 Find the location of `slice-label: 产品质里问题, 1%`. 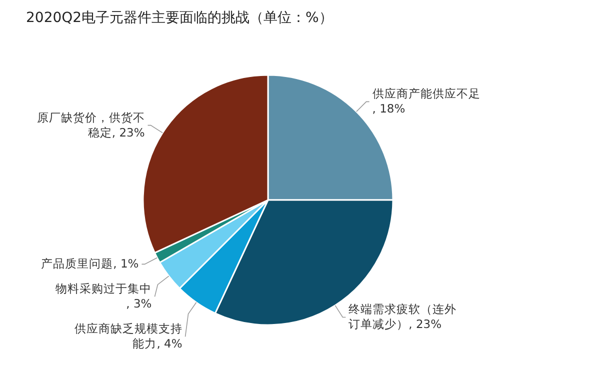

slice-label: 产品质里问题, 1% is located at coordinates (90, 263).